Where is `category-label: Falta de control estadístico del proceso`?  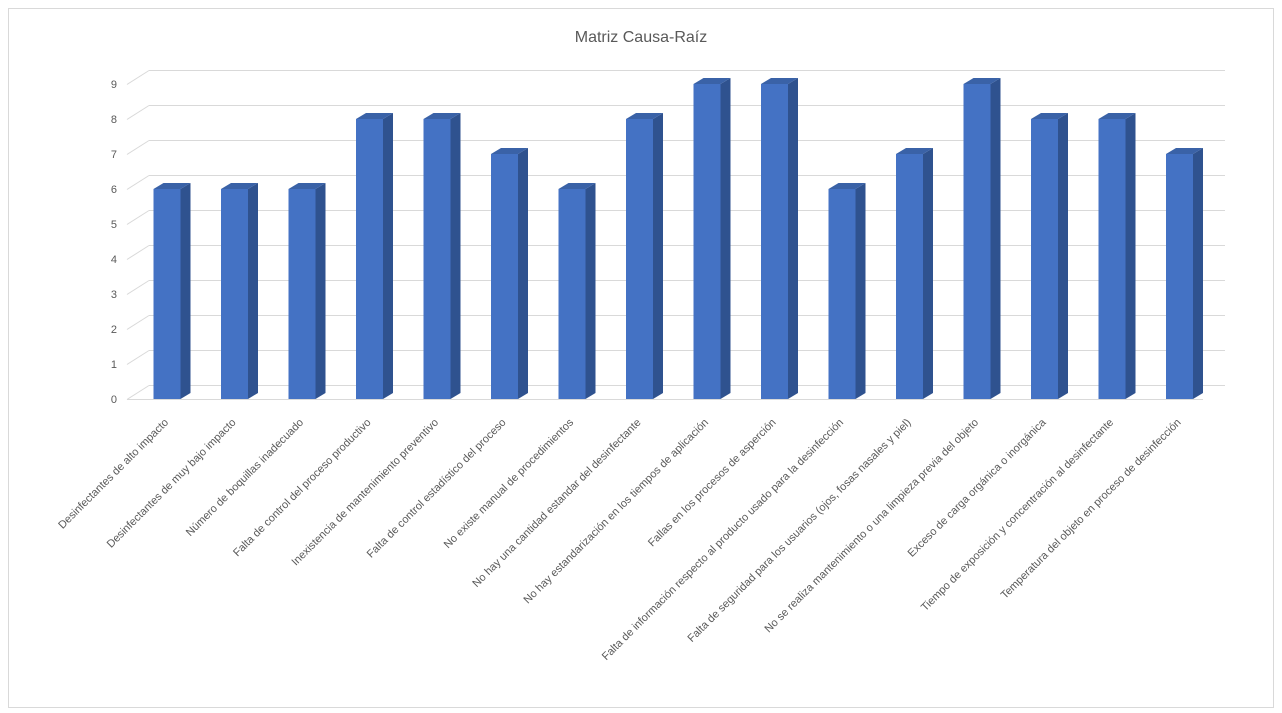 category-label: Falta de control estadístico del proceso is located at coordinates (437, 489).